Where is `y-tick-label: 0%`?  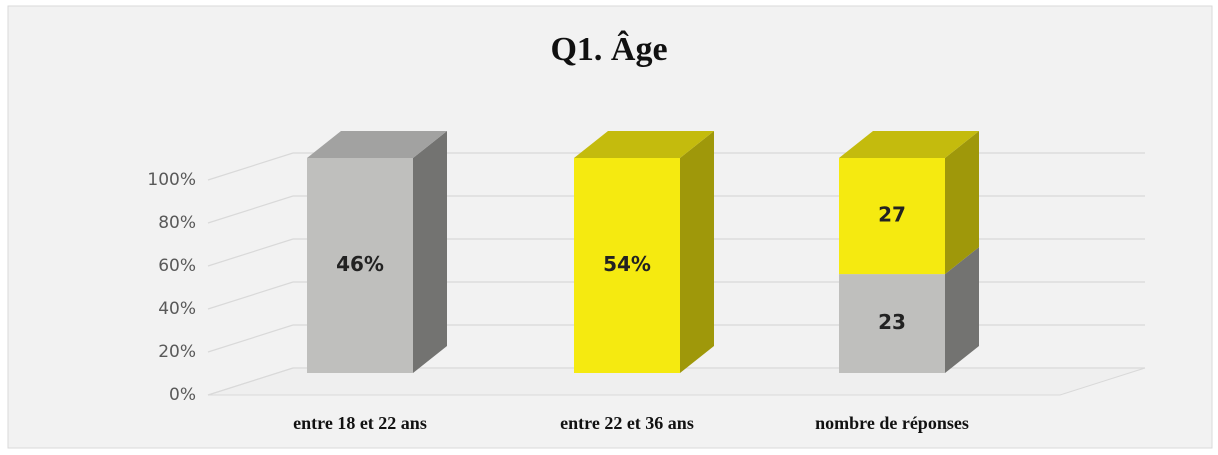
y-tick-label: 0% is located at coordinates (182, 395).